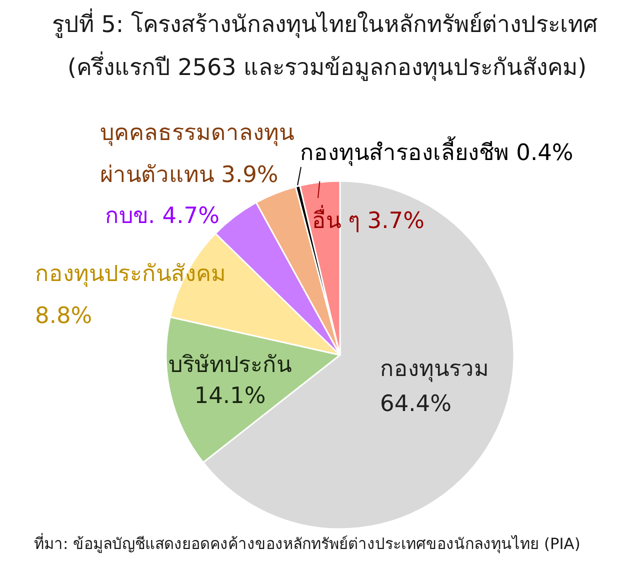 The height and width of the screenshot is (566, 620). Describe the element at coordinates (327, 66) in the screenshot. I see `chart-subtitle: (ครึ่งแรกปี 2563 และรวมข้อมูลกองทุนประกันสังคม)` at that location.